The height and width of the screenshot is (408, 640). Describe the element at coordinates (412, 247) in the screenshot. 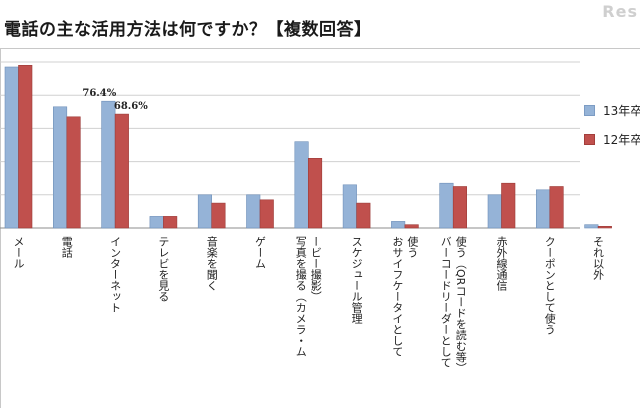

I see `x-tick-label: 使う` at that location.